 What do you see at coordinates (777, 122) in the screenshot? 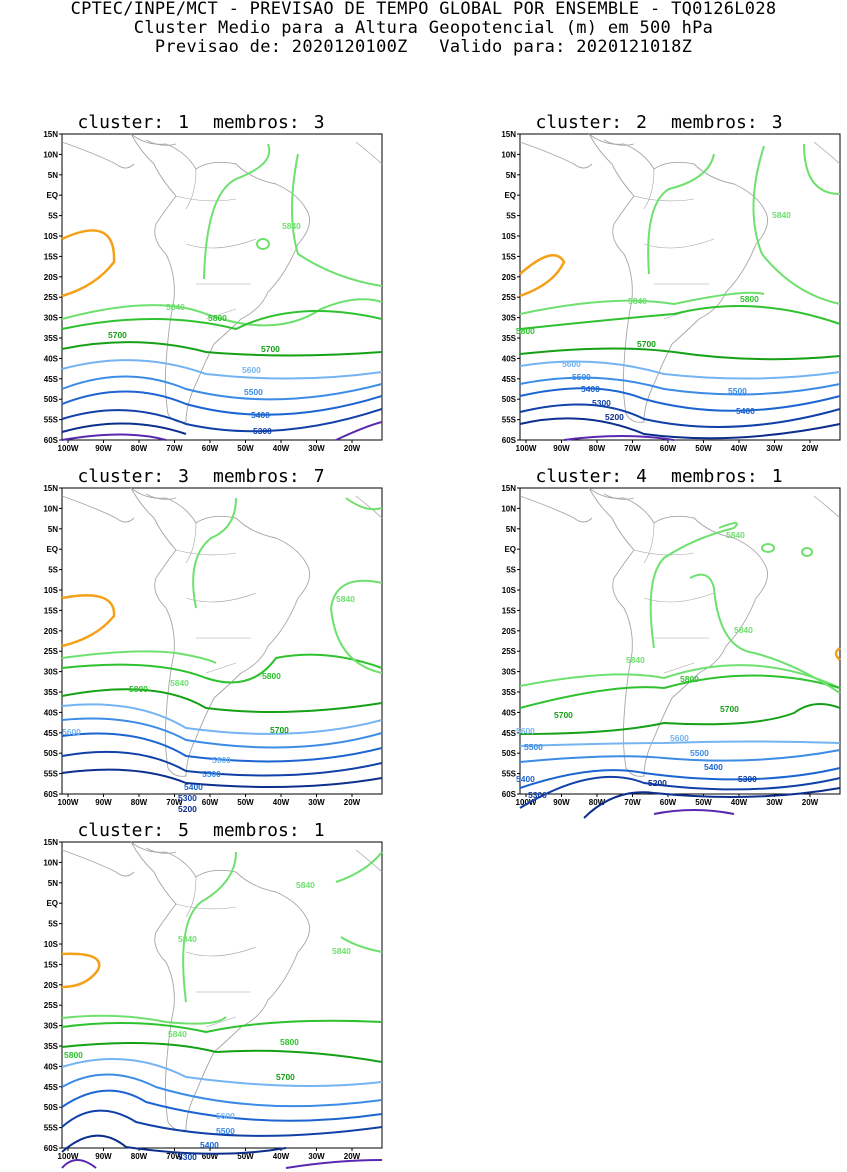
I see `members-number: 3` at bounding box center [777, 122].